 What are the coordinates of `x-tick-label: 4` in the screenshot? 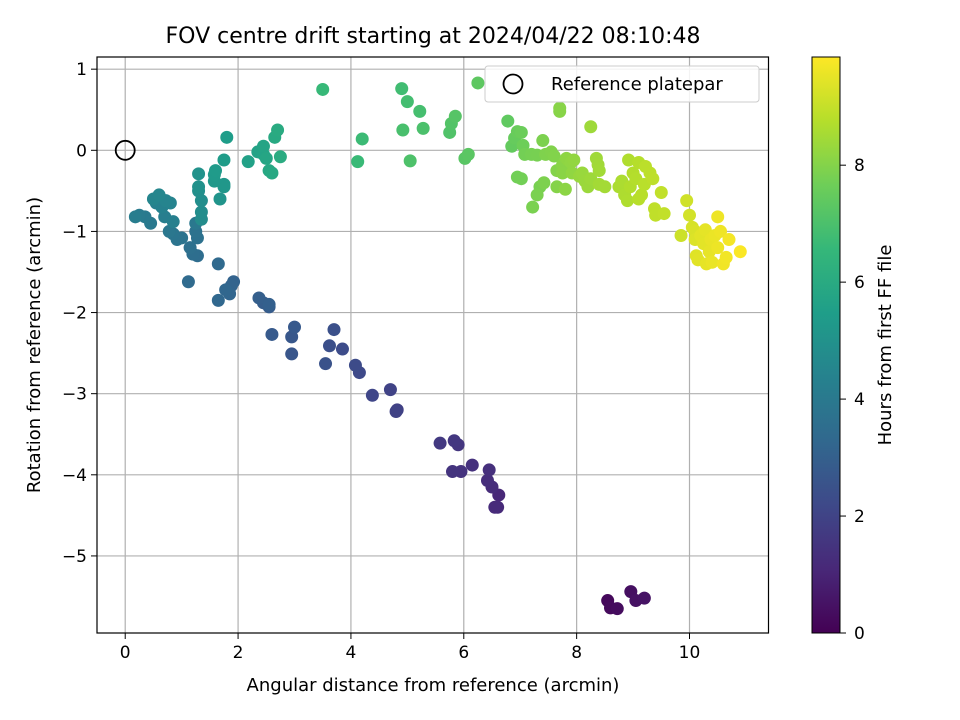 It's located at (351, 653).